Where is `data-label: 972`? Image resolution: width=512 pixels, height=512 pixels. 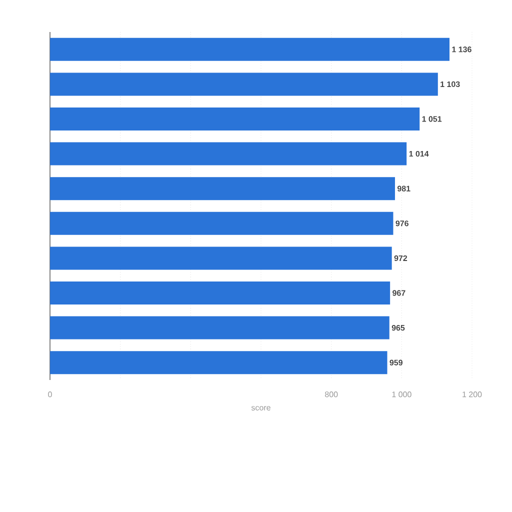 data-label: 972 is located at coordinates (401, 258).